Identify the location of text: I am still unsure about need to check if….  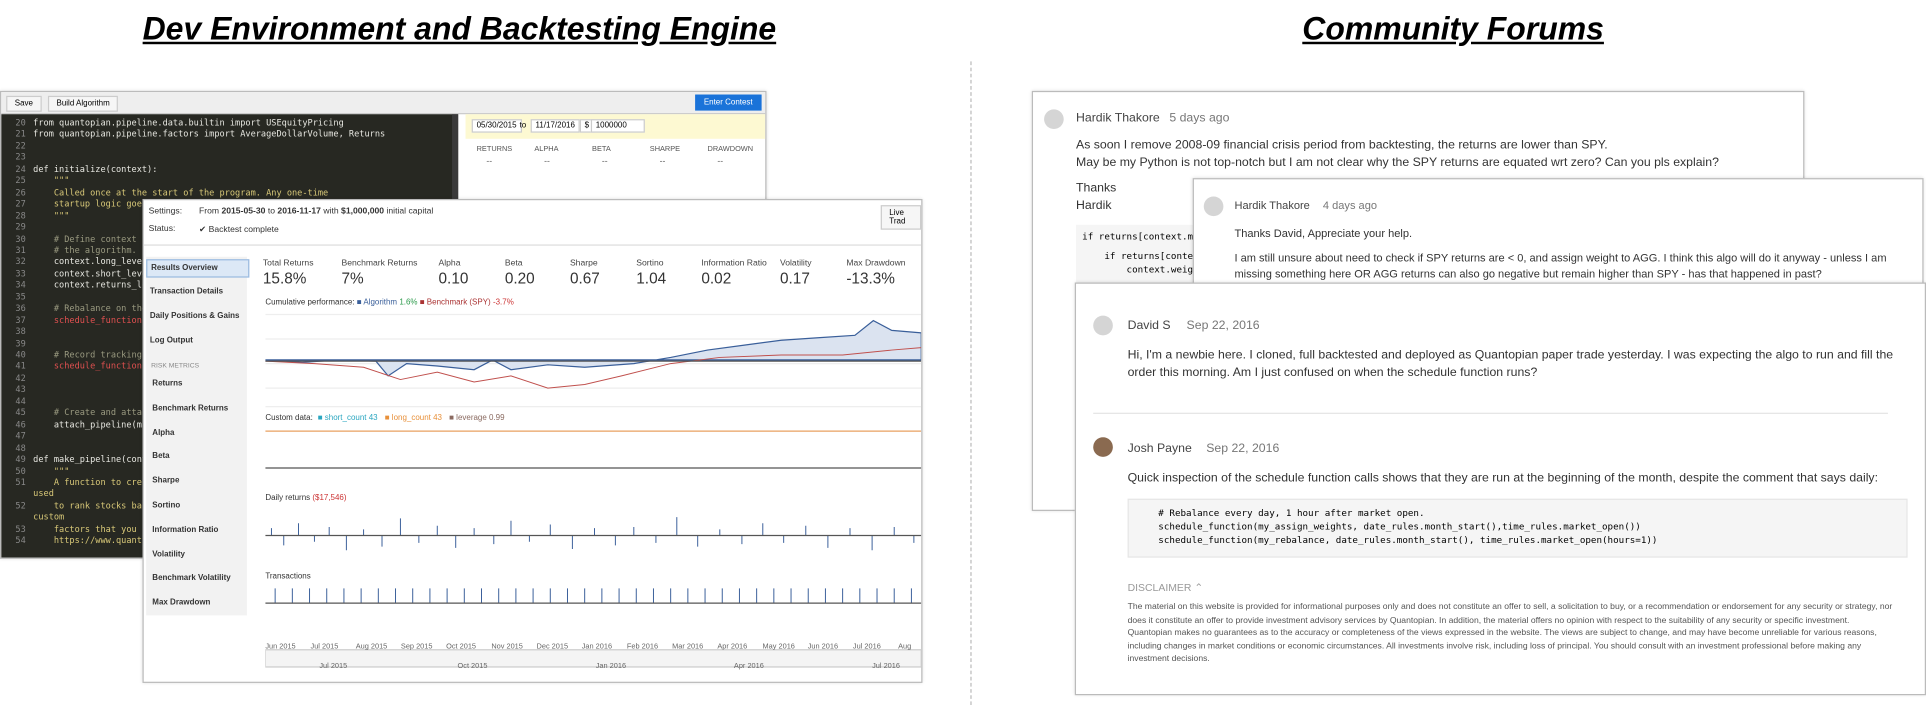
(1560, 266).